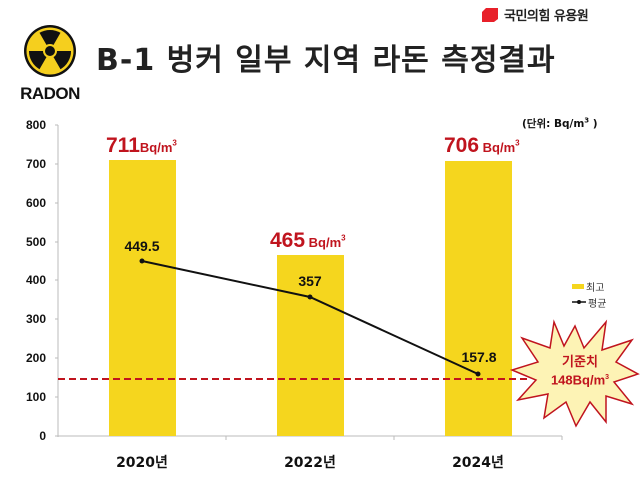 This screenshot has height=480, width=640. What do you see at coordinates (308, 240) in the screenshot?
I see `bar-label-2022: 465 Bq/m3` at bounding box center [308, 240].